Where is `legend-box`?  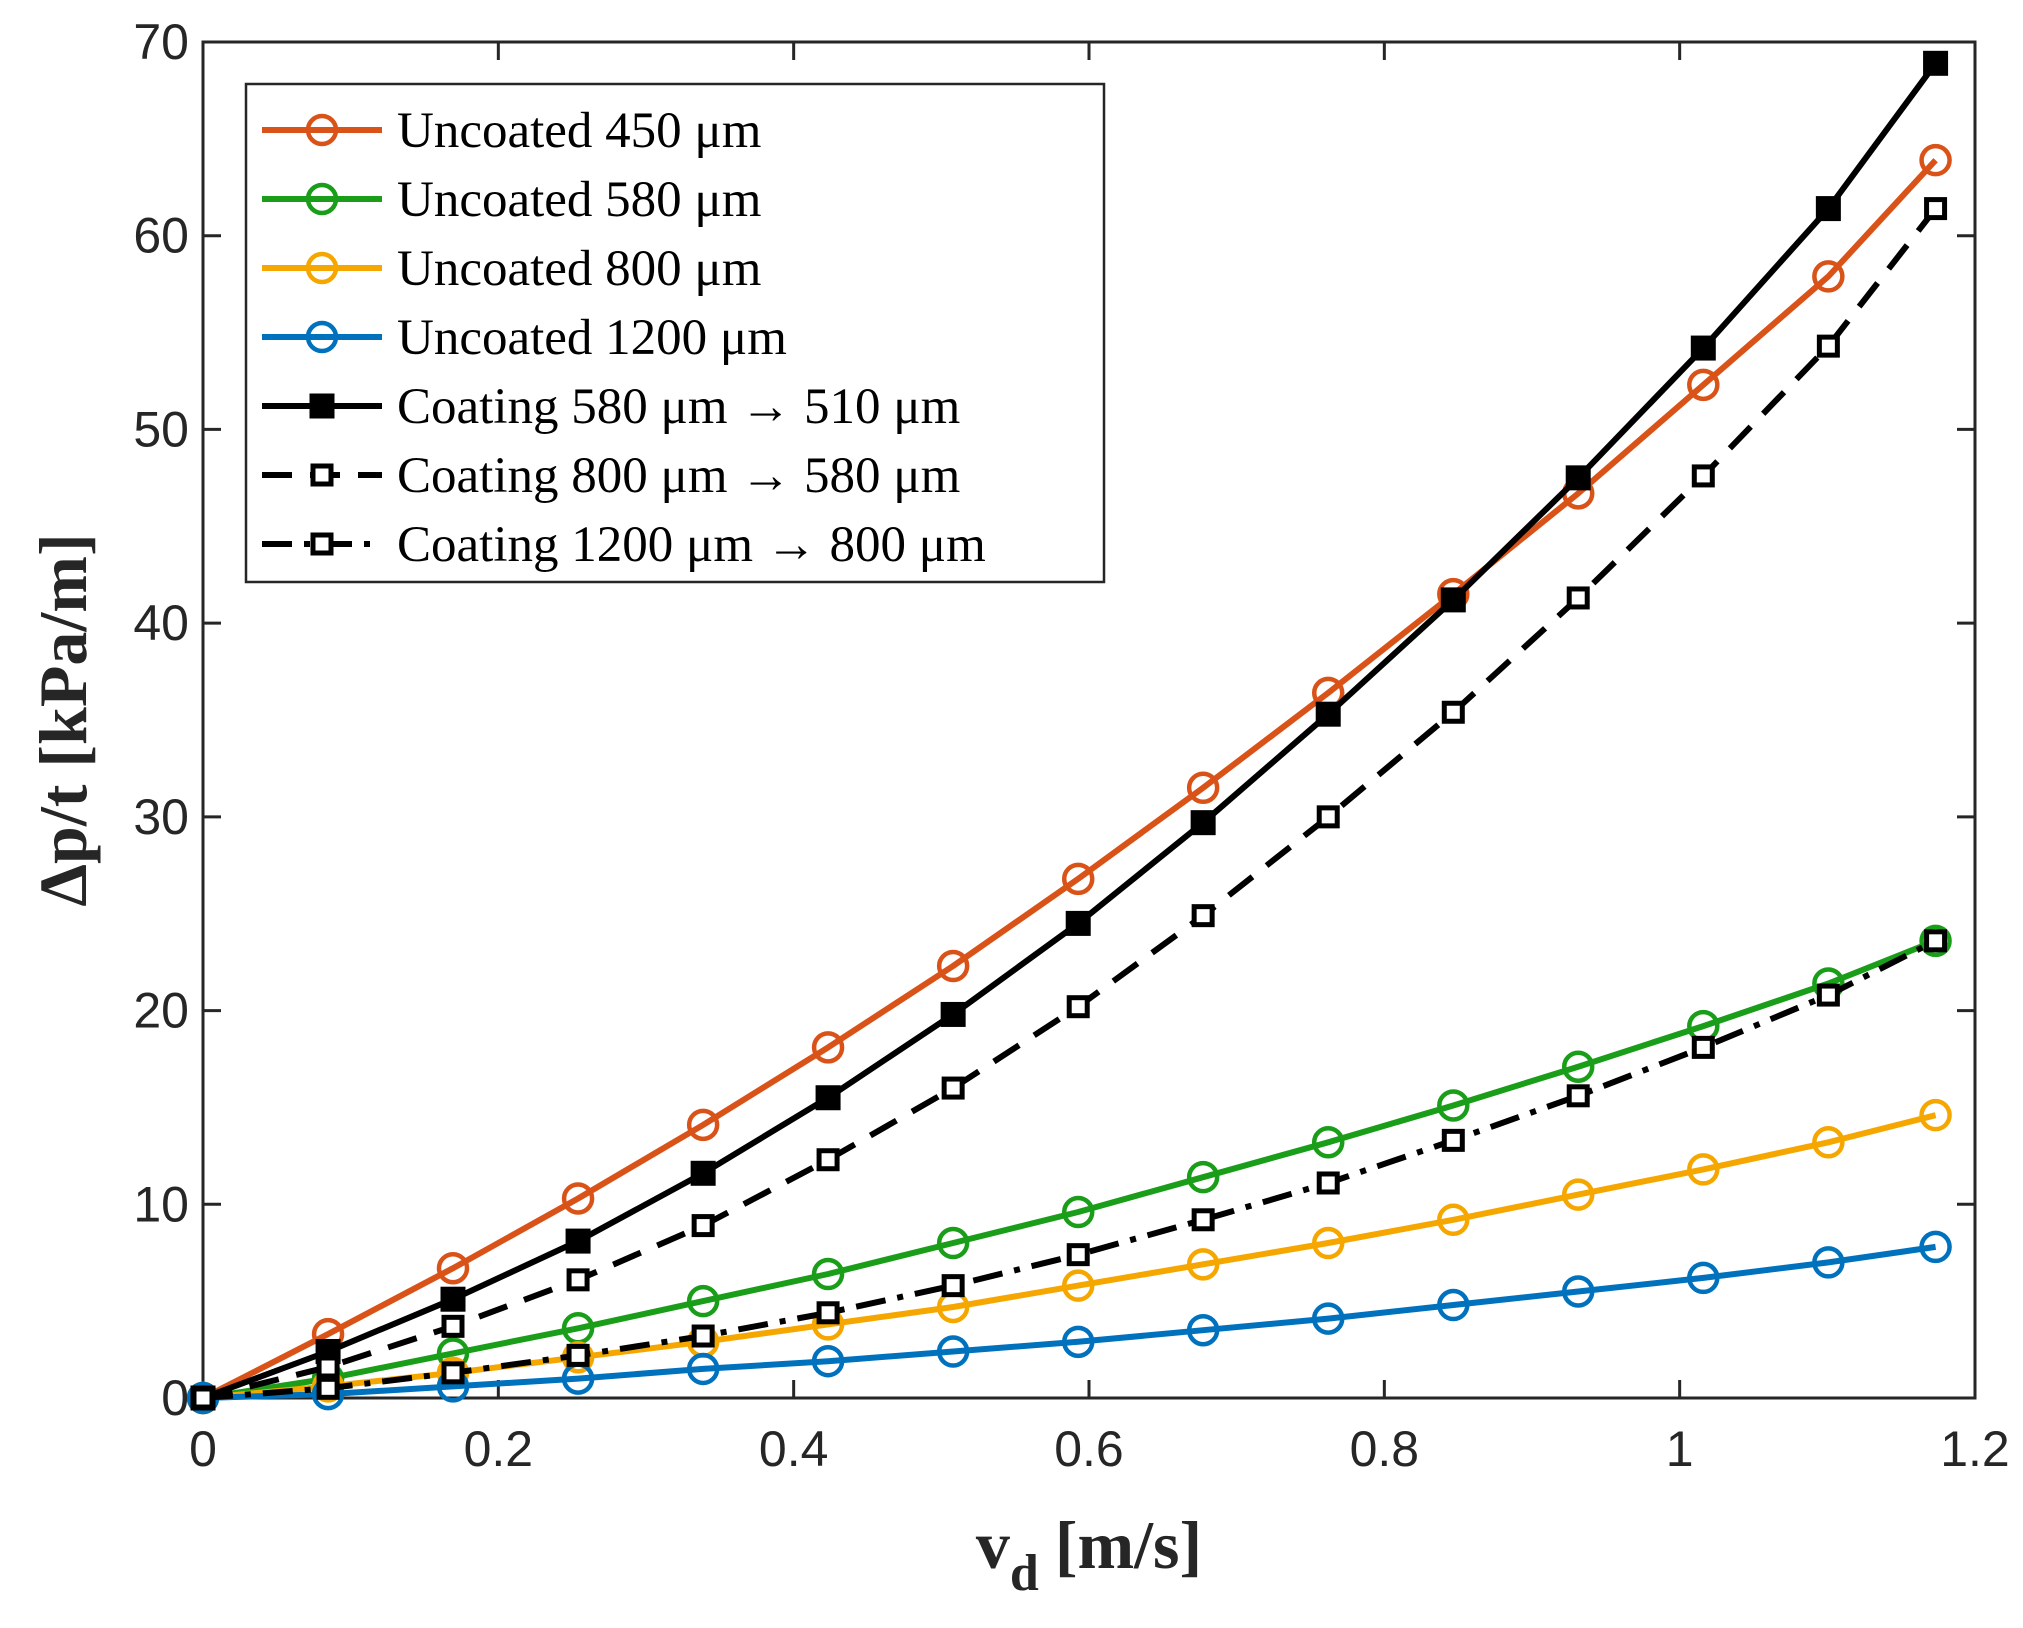
legend-box is located at coordinates (675, 333).